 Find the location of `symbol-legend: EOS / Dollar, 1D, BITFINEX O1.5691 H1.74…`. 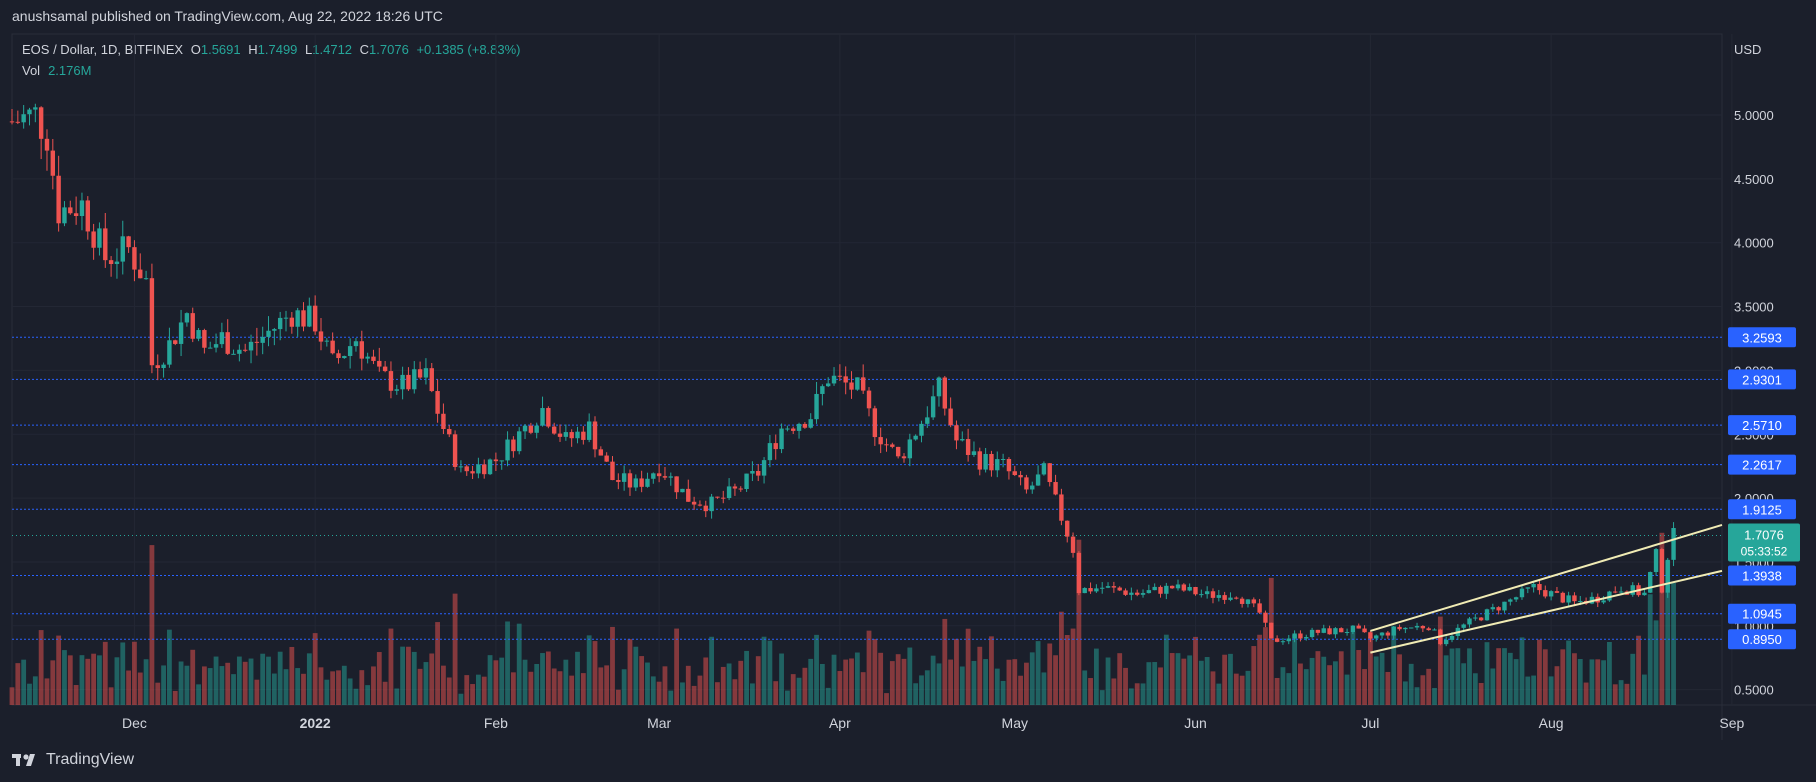

symbol-legend: EOS / Dollar, 1D, BITFINEX O1.5691 H1.74… is located at coordinates (273, 49).